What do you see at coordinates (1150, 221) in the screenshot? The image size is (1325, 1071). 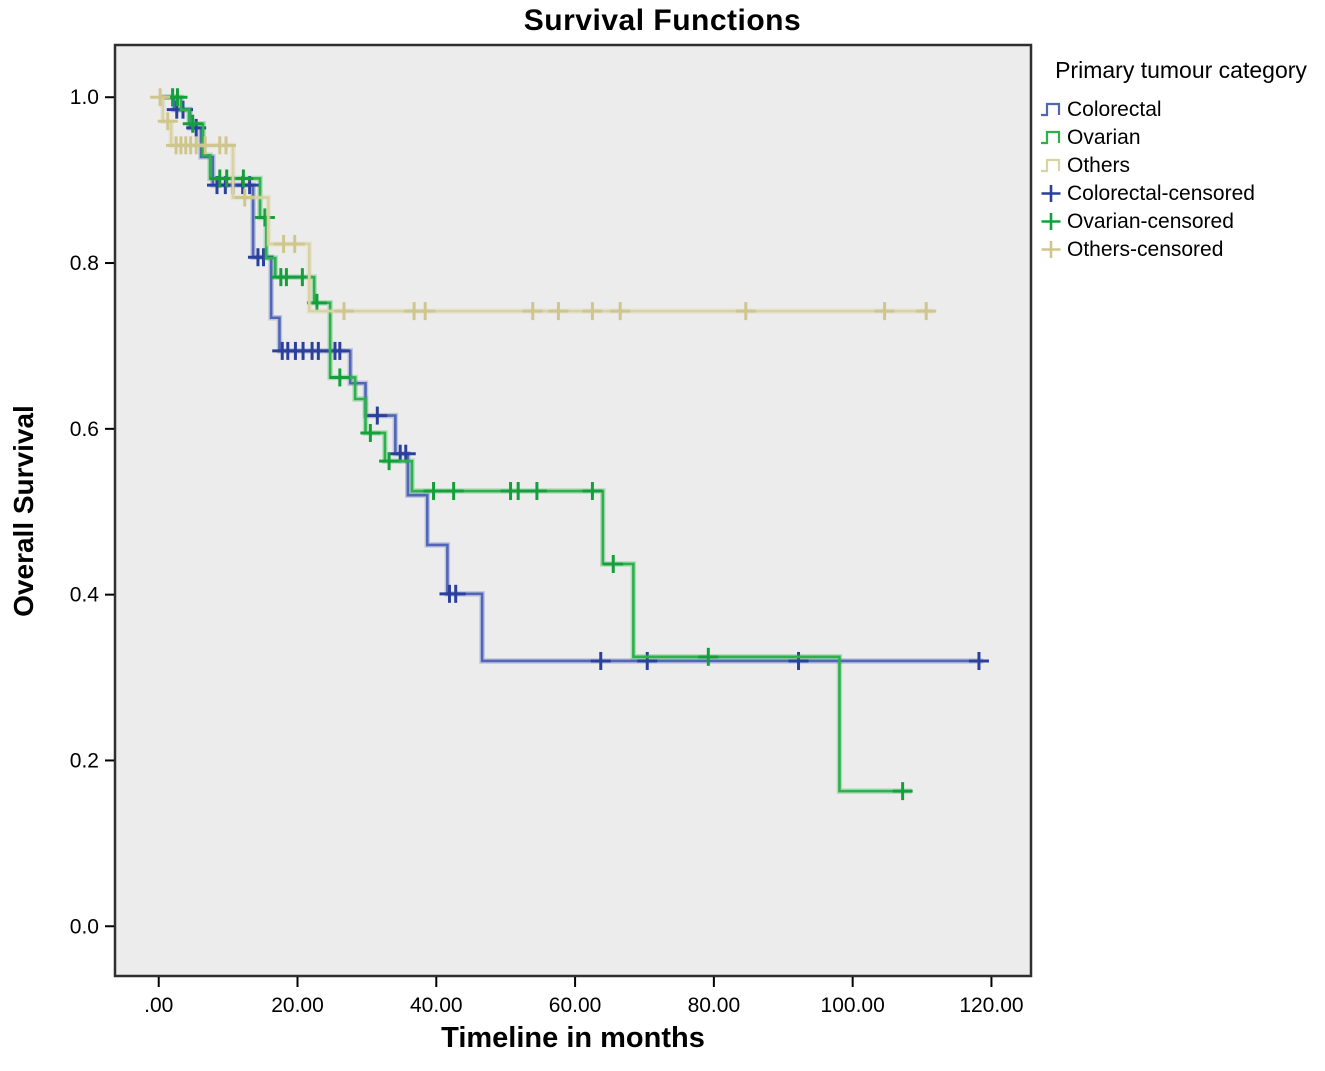 I see `legend-label: Ovarian-censored` at bounding box center [1150, 221].